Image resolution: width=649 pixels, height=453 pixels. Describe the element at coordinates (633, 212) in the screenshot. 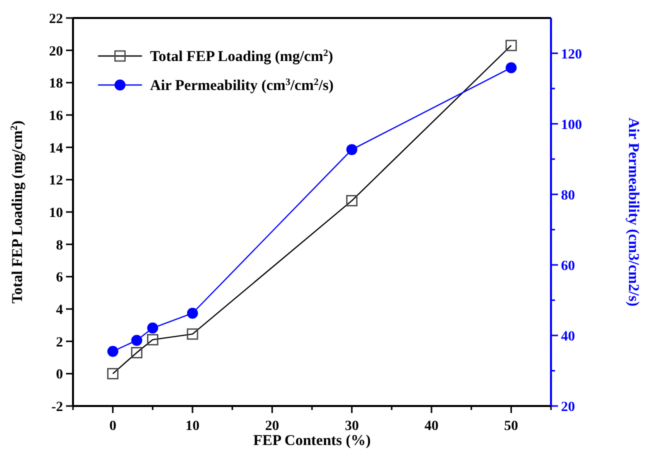

I see `y2-axis-title: Air Permeability (cm3/cm2/s)` at that location.